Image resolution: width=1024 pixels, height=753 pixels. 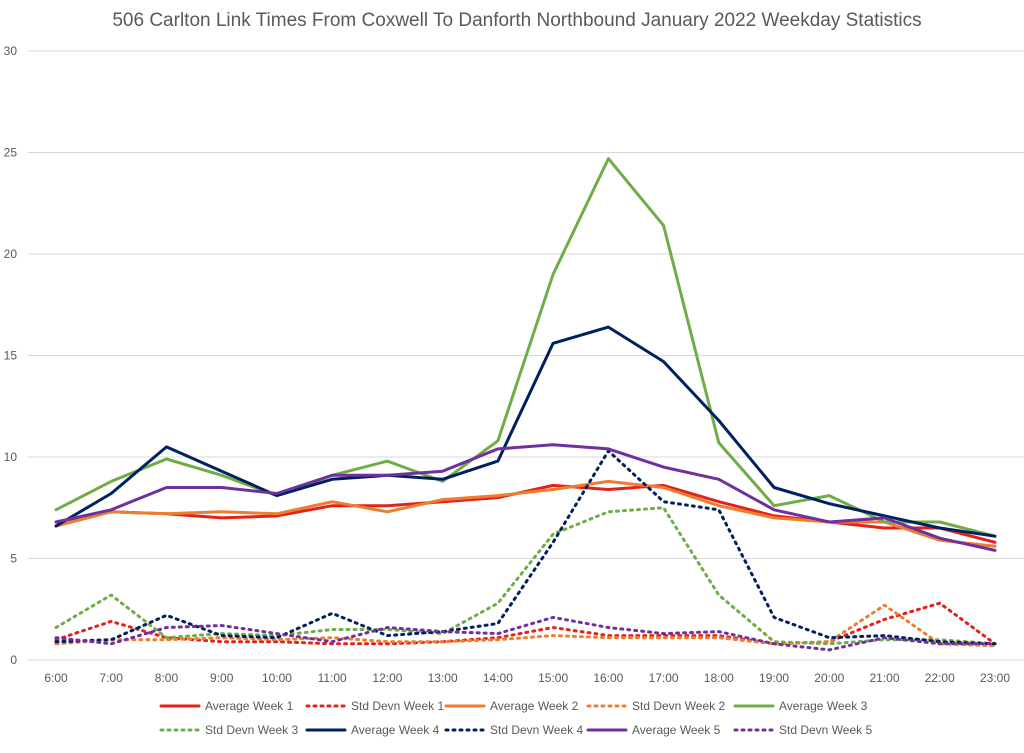 I want to click on x-tick-label: 10:00, so click(x=277, y=678).